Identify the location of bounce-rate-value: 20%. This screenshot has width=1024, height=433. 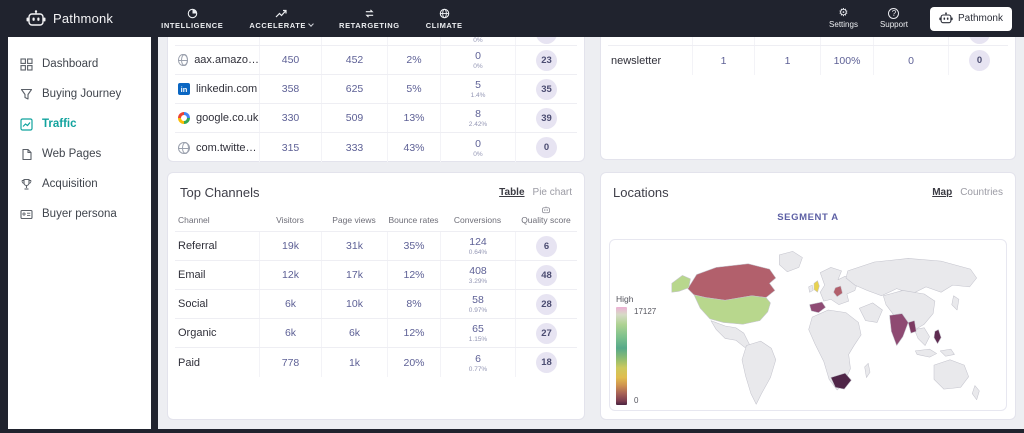
(413, 362).